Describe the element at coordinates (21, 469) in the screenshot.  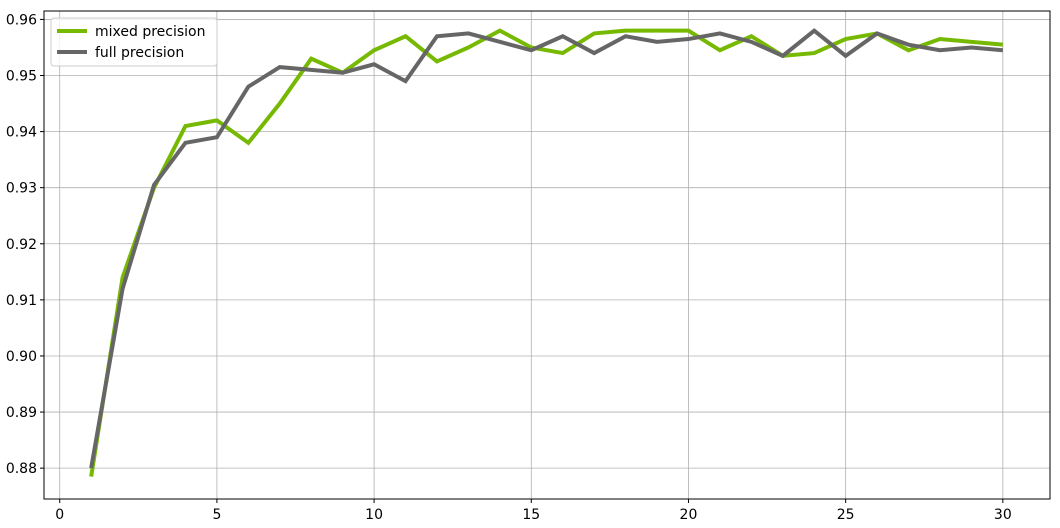
I see `y-tick-label: 0.88` at that location.